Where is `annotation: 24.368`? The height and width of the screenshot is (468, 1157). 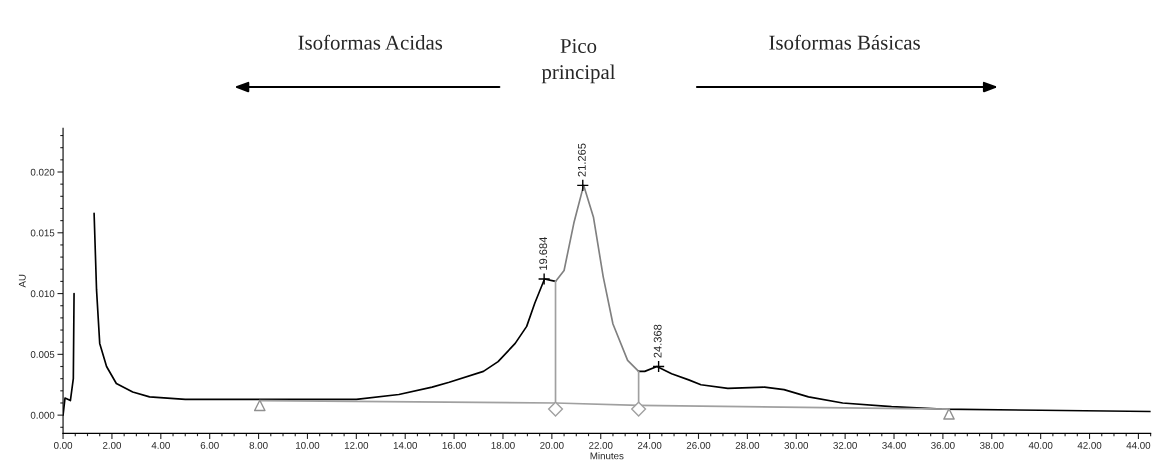 annotation: 24.368 is located at coordinates (657, 341).